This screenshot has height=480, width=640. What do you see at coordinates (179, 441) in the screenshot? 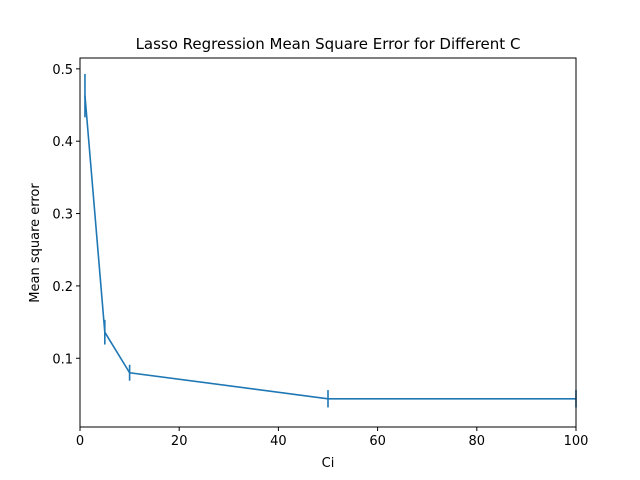
I see `x-tick-label: 20` at bounding box center [179, 441].